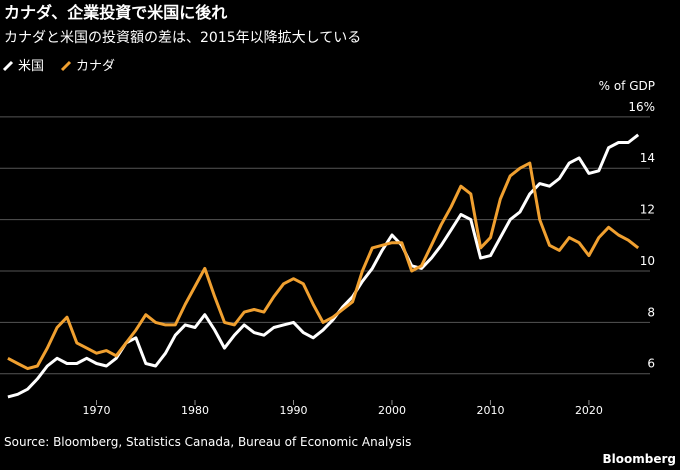 The width and height of the screenshot is (680, 470). What do you see at coordinates (115, 12) in the screenshot?
I see `chart-title: カナダ、企業投資で米国に後れ` at bounding box center [115, 12].